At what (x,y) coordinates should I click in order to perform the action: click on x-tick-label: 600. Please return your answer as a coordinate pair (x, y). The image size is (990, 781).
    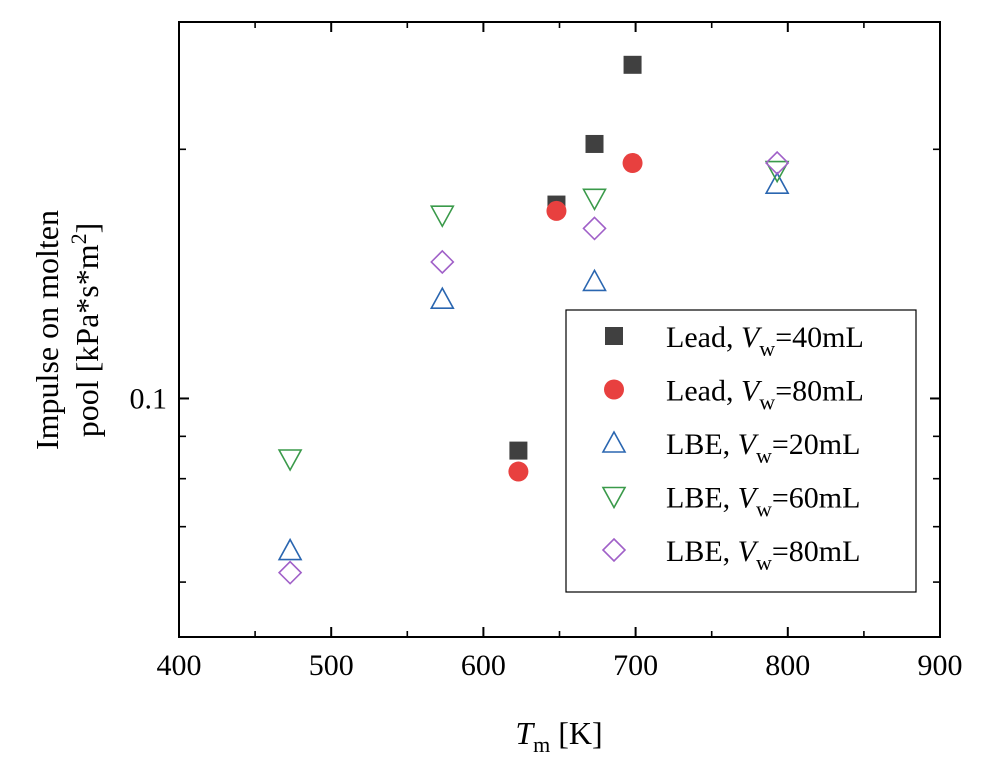
    Looking at the image, I should click on (483, 665).